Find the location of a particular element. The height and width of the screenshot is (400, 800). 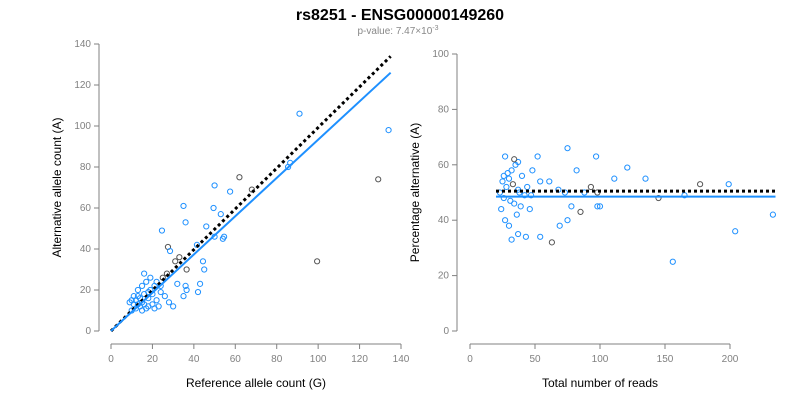

x-axis-label: Reference allele count (G) is located at coordinates (256, 383).